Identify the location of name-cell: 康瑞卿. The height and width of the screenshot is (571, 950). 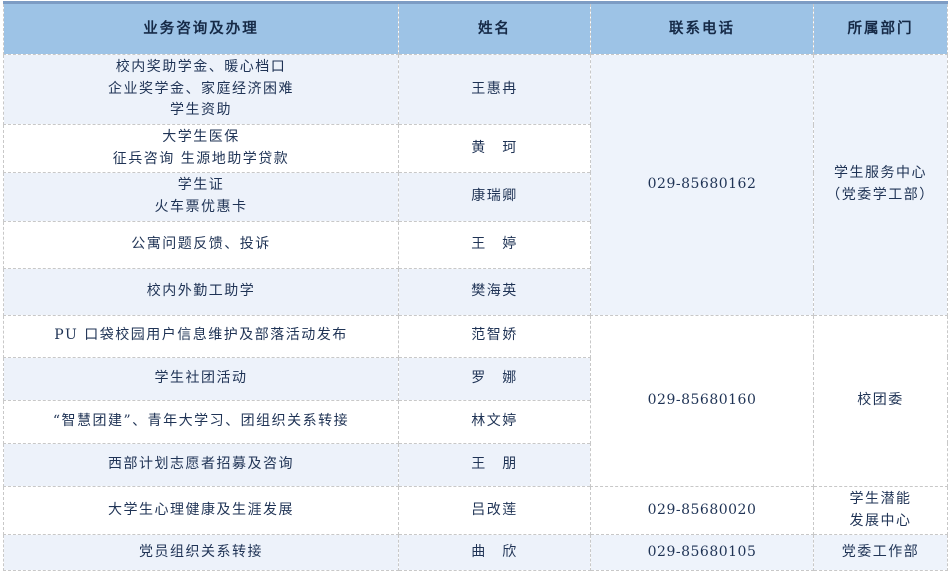
(494, 197).